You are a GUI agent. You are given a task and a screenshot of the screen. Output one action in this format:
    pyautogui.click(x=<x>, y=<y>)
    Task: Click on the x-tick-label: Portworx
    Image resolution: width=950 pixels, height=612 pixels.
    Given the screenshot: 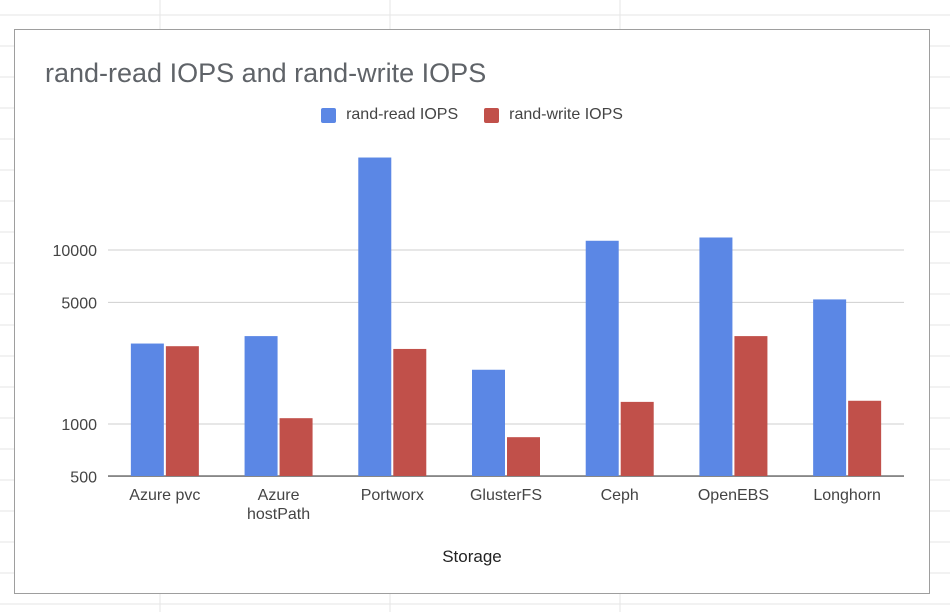 What is the action you would take?
    pyautogui.click(x=392, y=495)
    